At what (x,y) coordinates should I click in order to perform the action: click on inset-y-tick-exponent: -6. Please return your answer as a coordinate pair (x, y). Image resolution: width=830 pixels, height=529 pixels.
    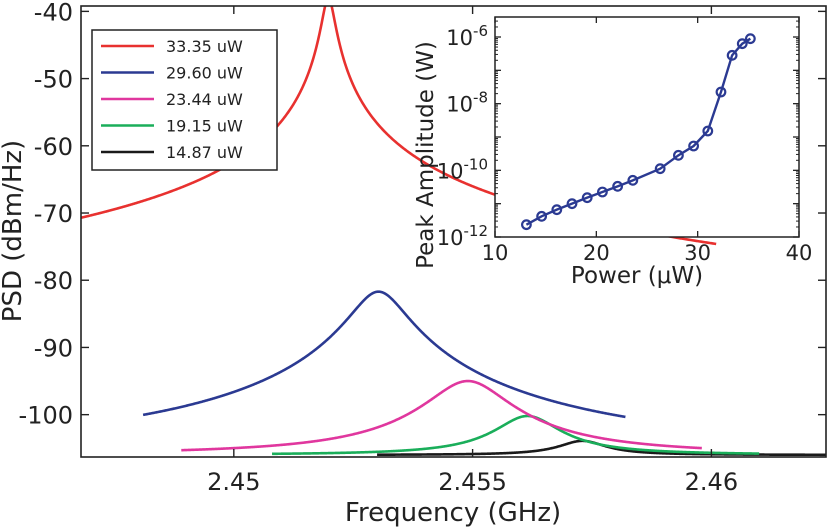
    Looking at the image, I should click on (480, 31).